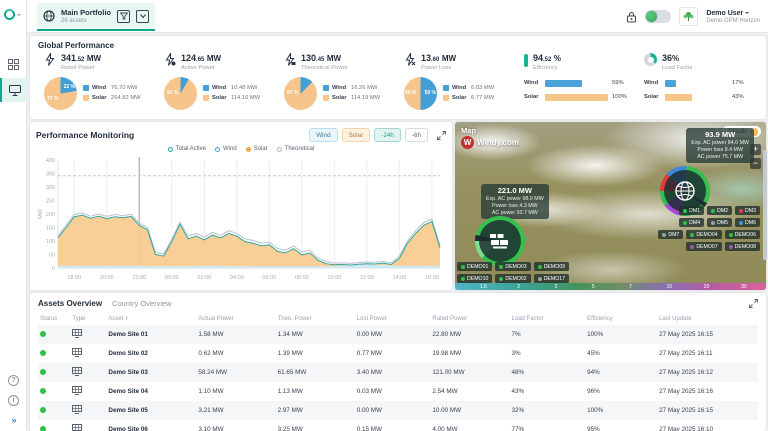 Image resolution: width=768 pixels, height=431 pixels. I want to click on efficiency-cell: 45%, so click(593, 353).